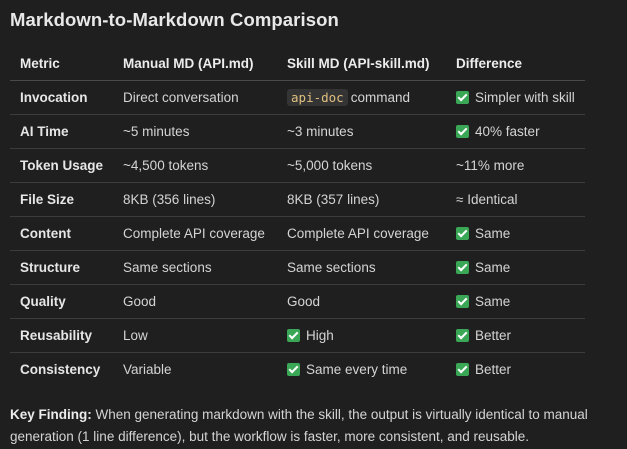 The image size is (627, 449). Describe the element at coordinates (487, 199) in the screenshot. I see `difference-value: ≈ Identical` at that location.